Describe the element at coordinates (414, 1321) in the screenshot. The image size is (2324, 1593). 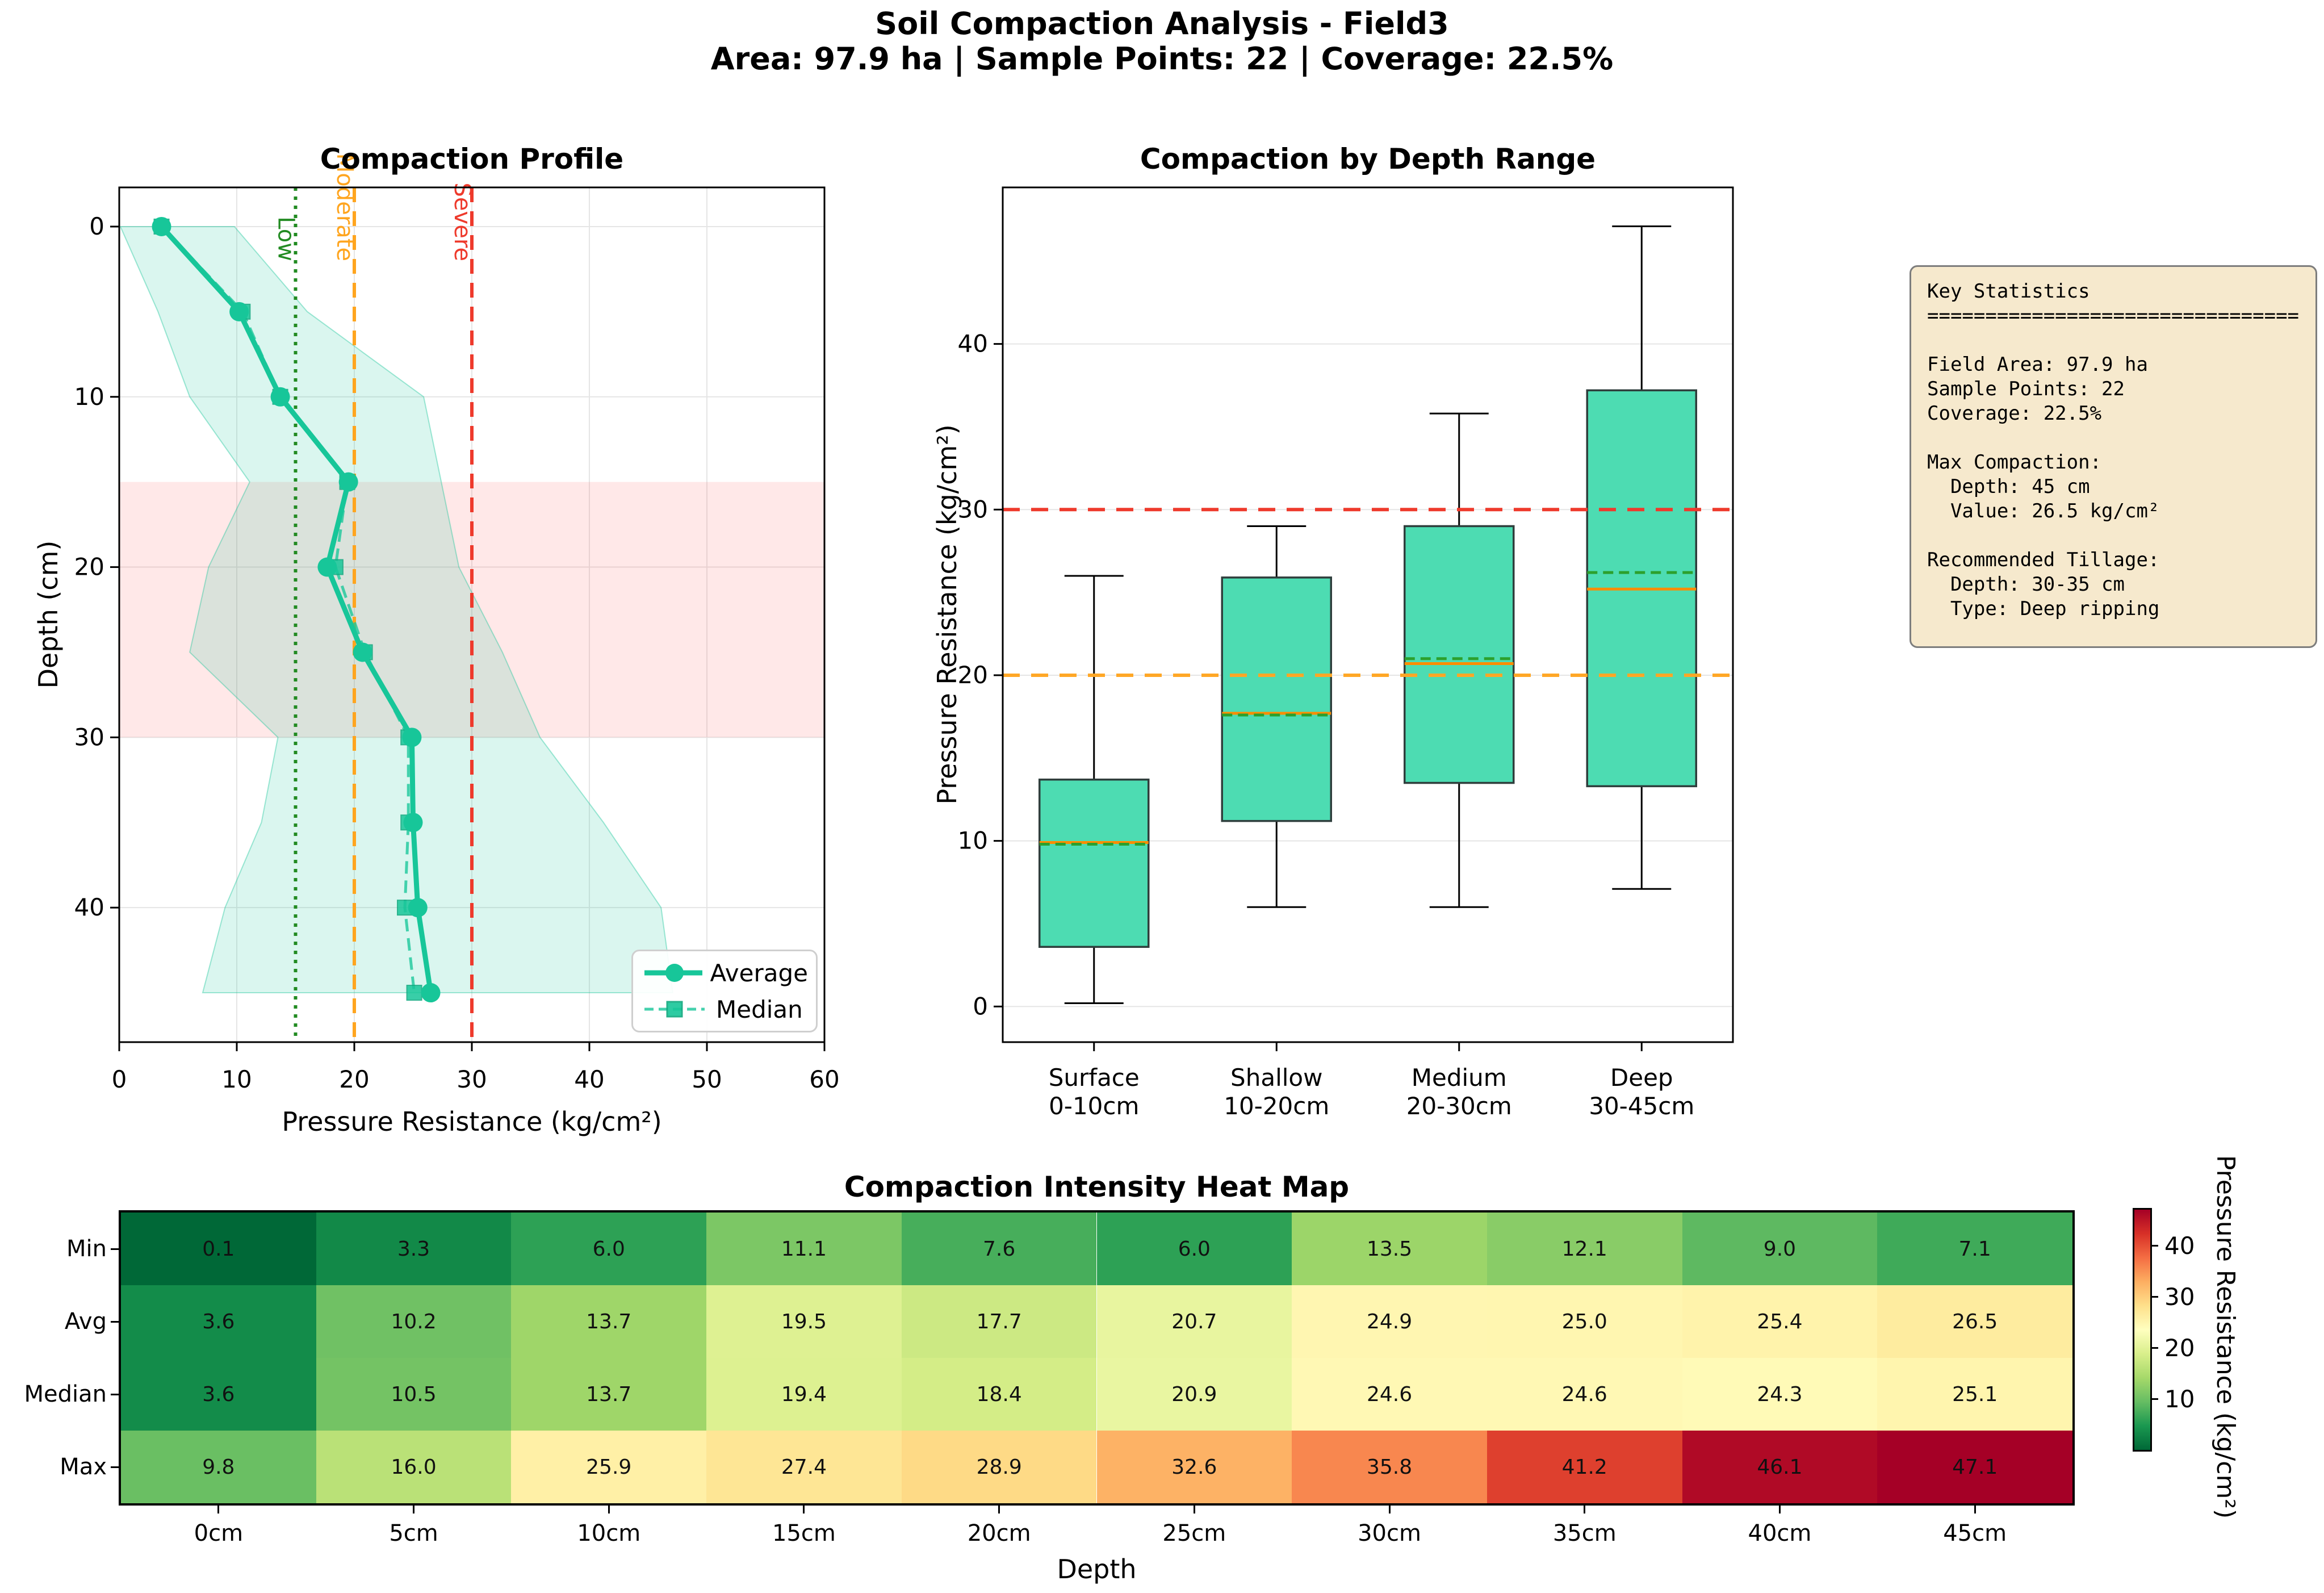
I see `heatmap-cell: 10.2` at that location.